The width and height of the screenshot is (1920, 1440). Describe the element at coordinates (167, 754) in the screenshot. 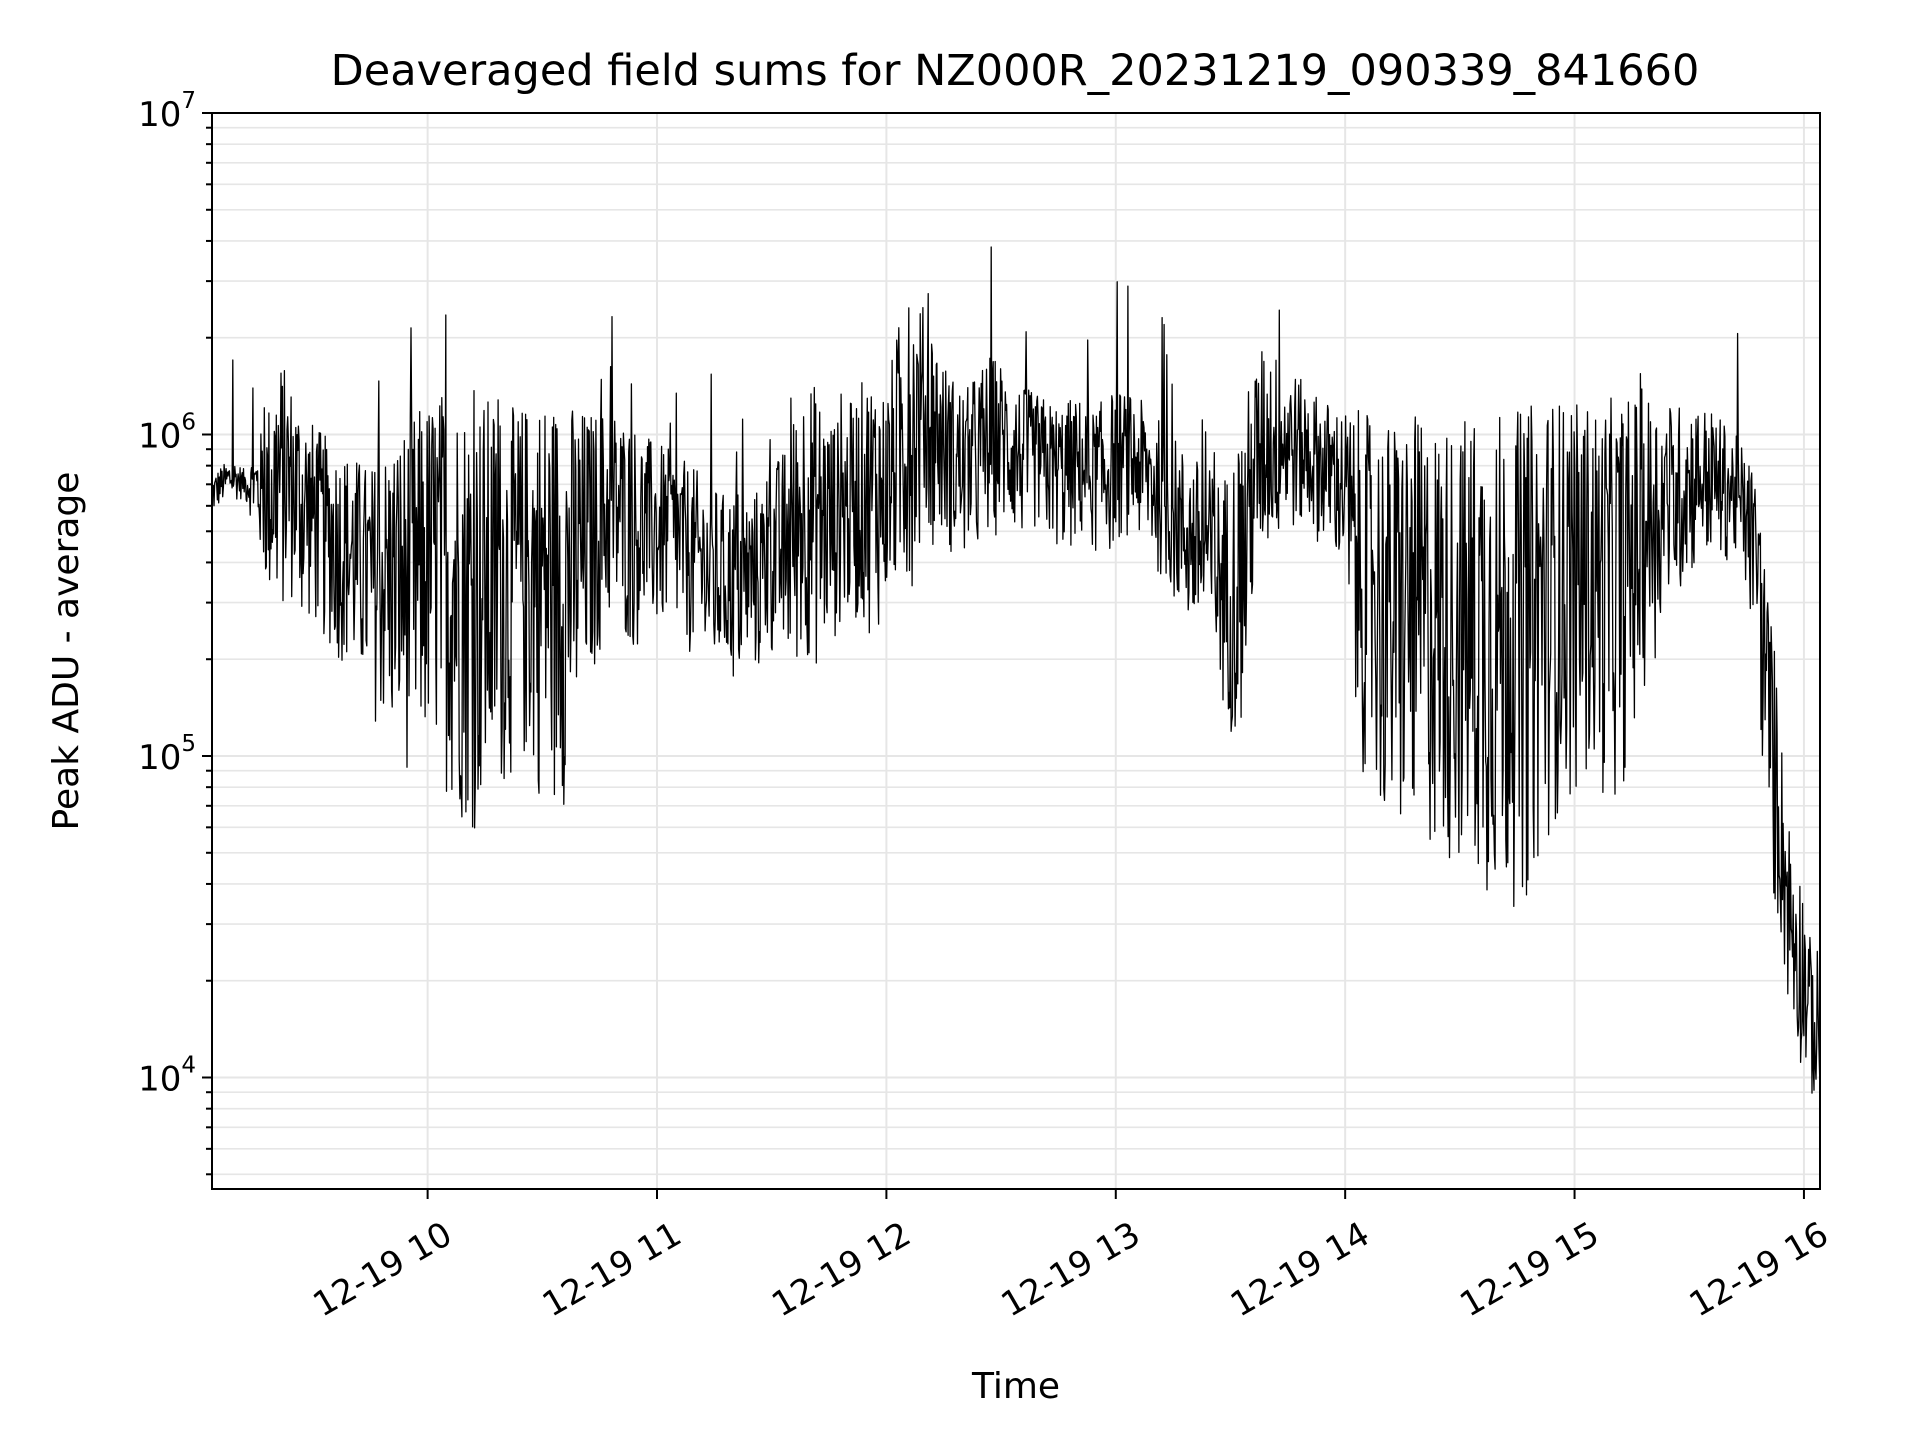

I see `y-tick-label: 10⁵` at that location.